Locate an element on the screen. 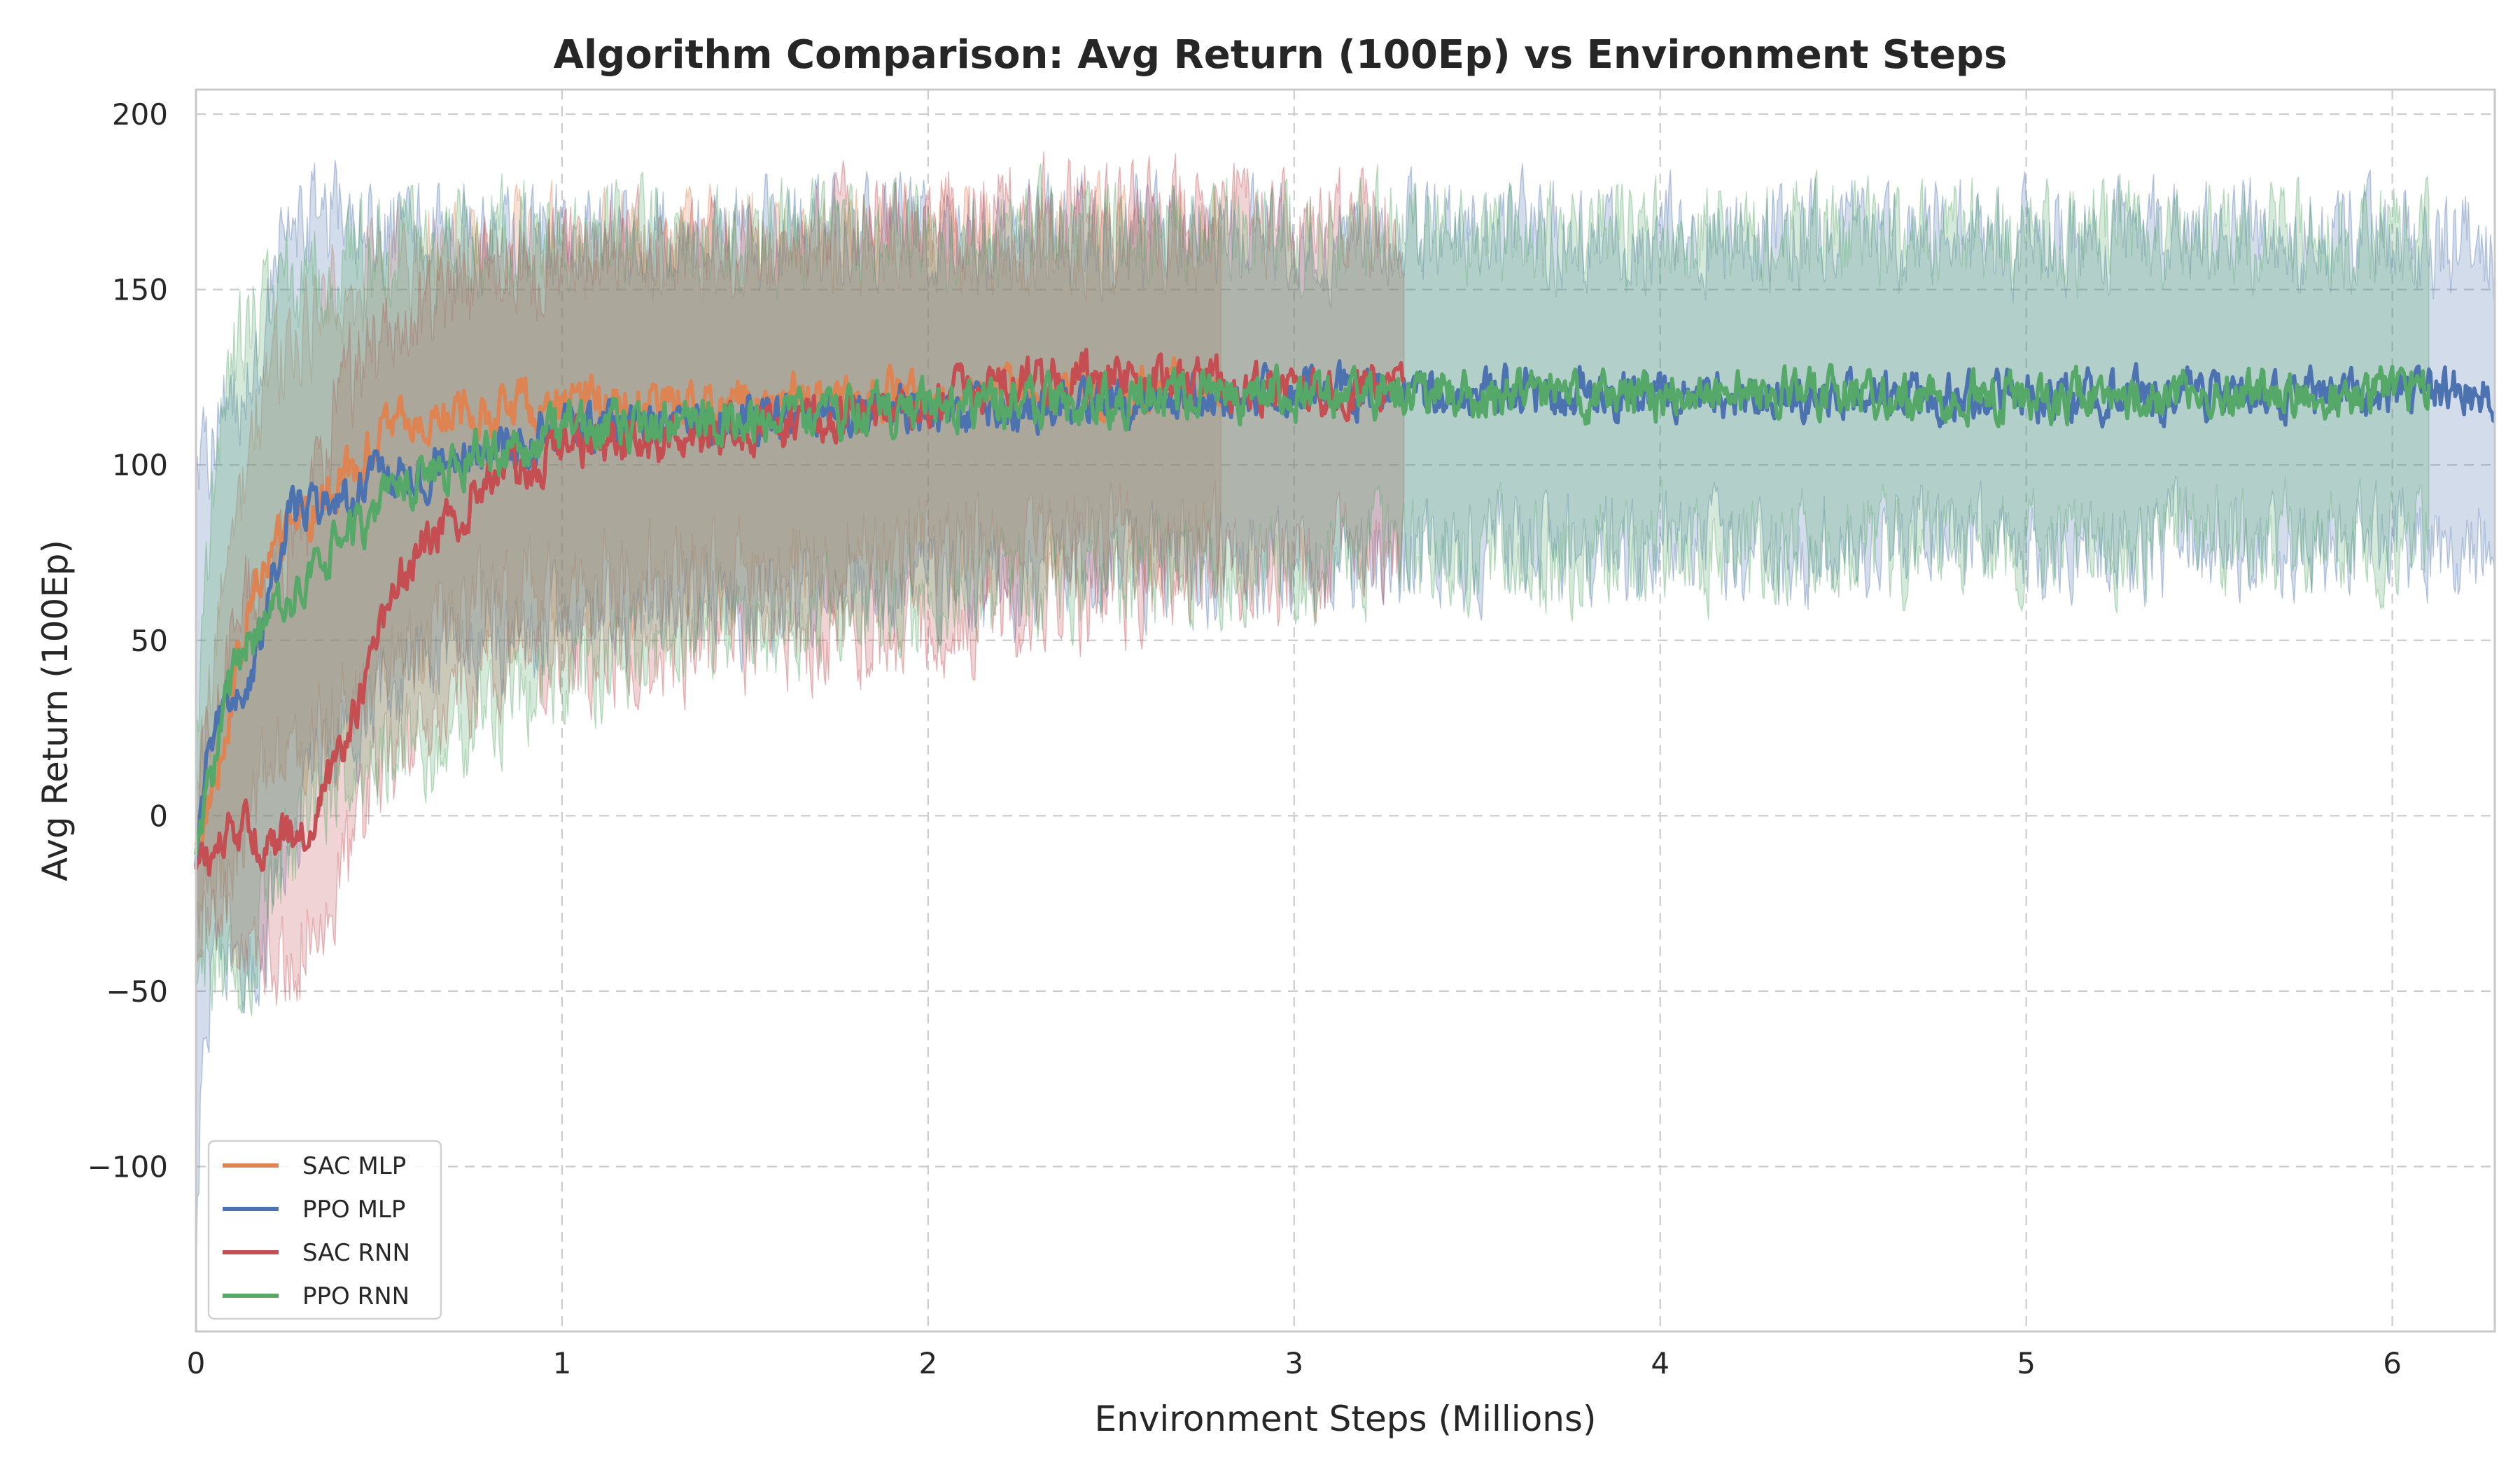 The height and width of the screenshot is (1470, 2520). legend-box is located at coordinates (324, 1230).